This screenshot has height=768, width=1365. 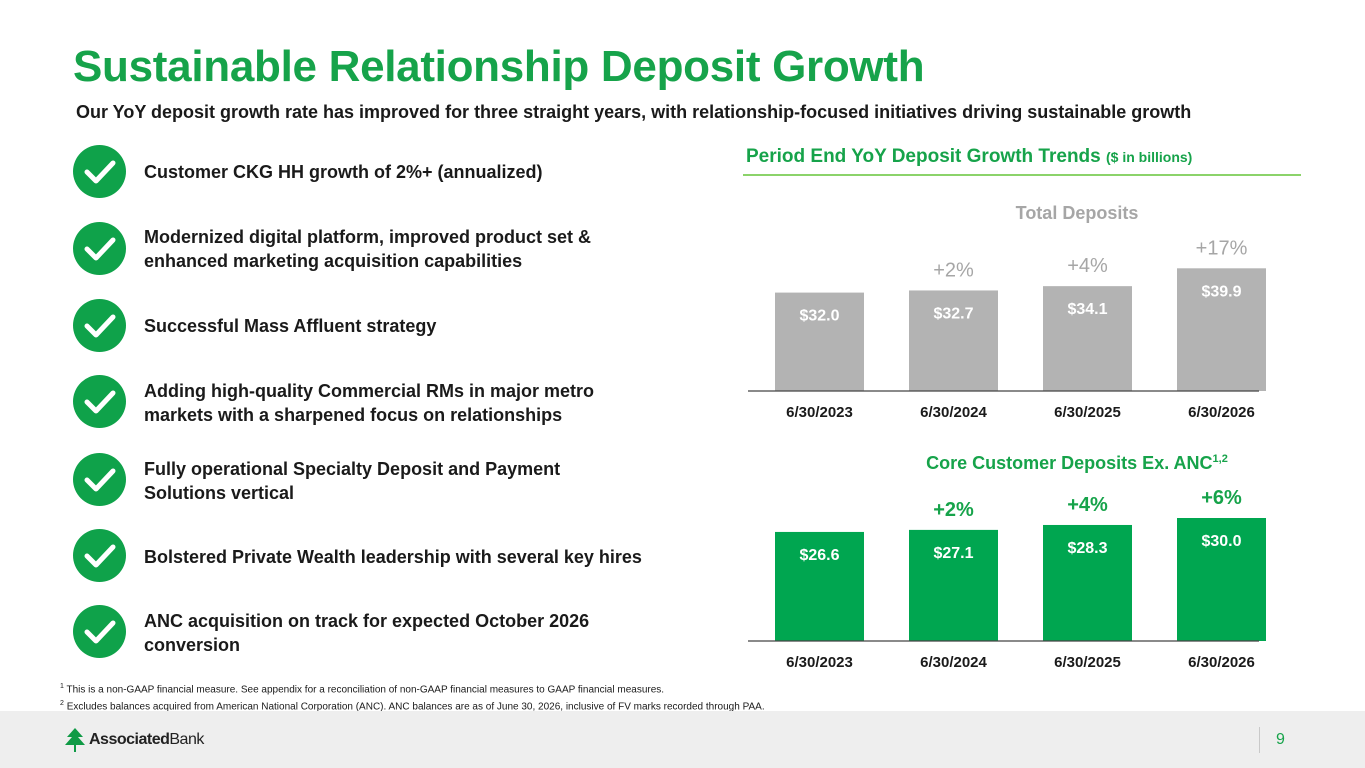 What do you see at coordinates (62, 704) in the screenshot?
I see `footnote-marker: 2` at bounding box center [62, 704].